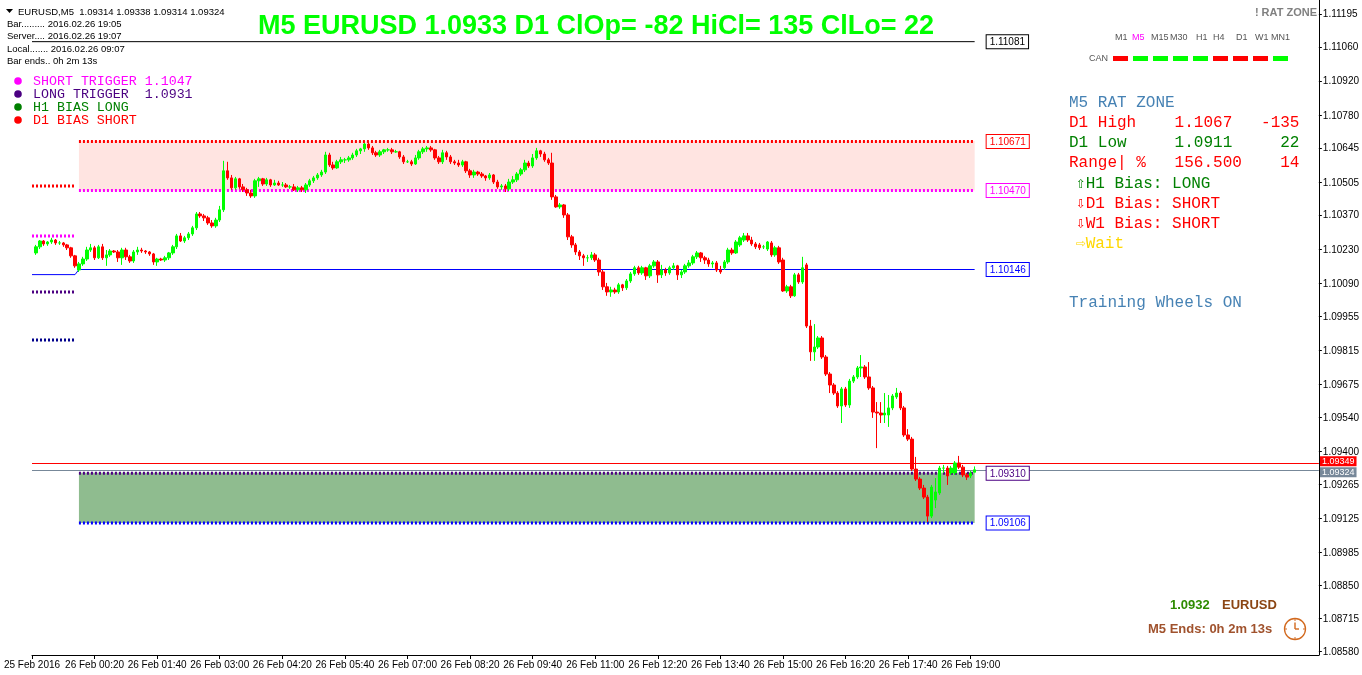 Image resolution: width=1362 pixels, height=675 pixels. Describe the element at coordinates (1341, 283) in the screenshot. I see `y-tick-label: 1.10090` at that location.